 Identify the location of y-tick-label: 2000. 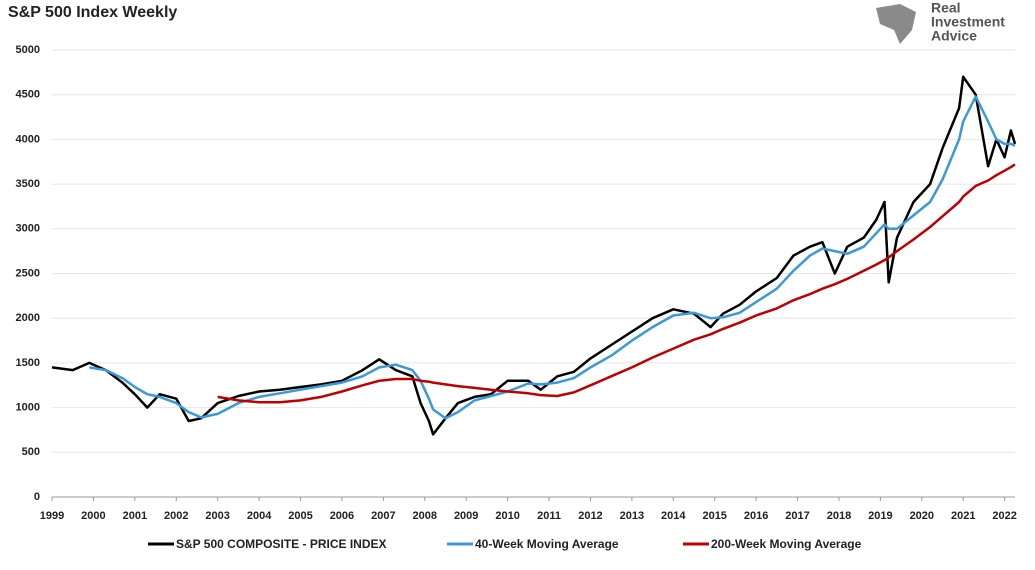
(28, 318).